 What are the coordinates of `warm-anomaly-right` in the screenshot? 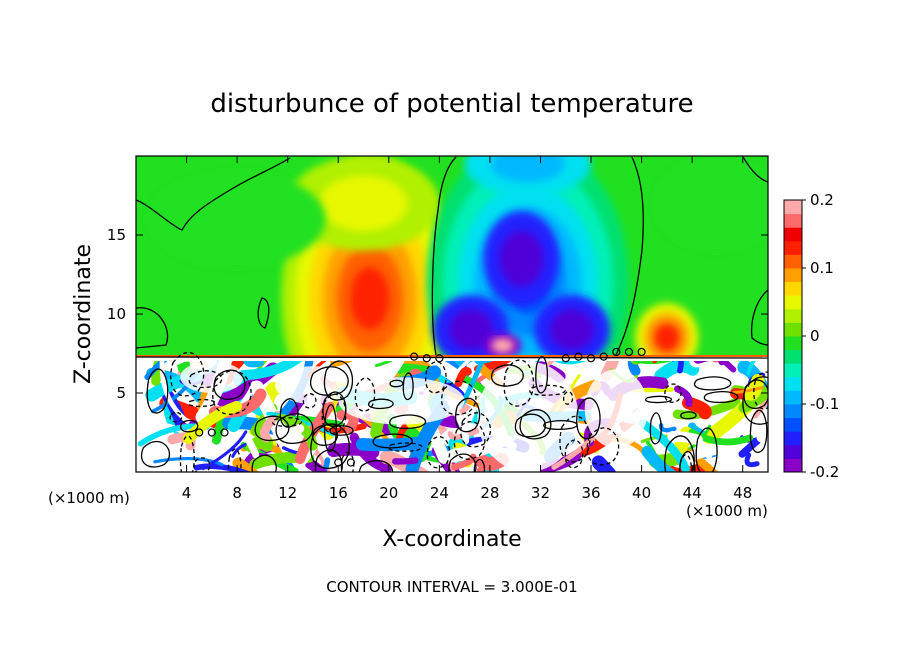 It's located at (666, 338).